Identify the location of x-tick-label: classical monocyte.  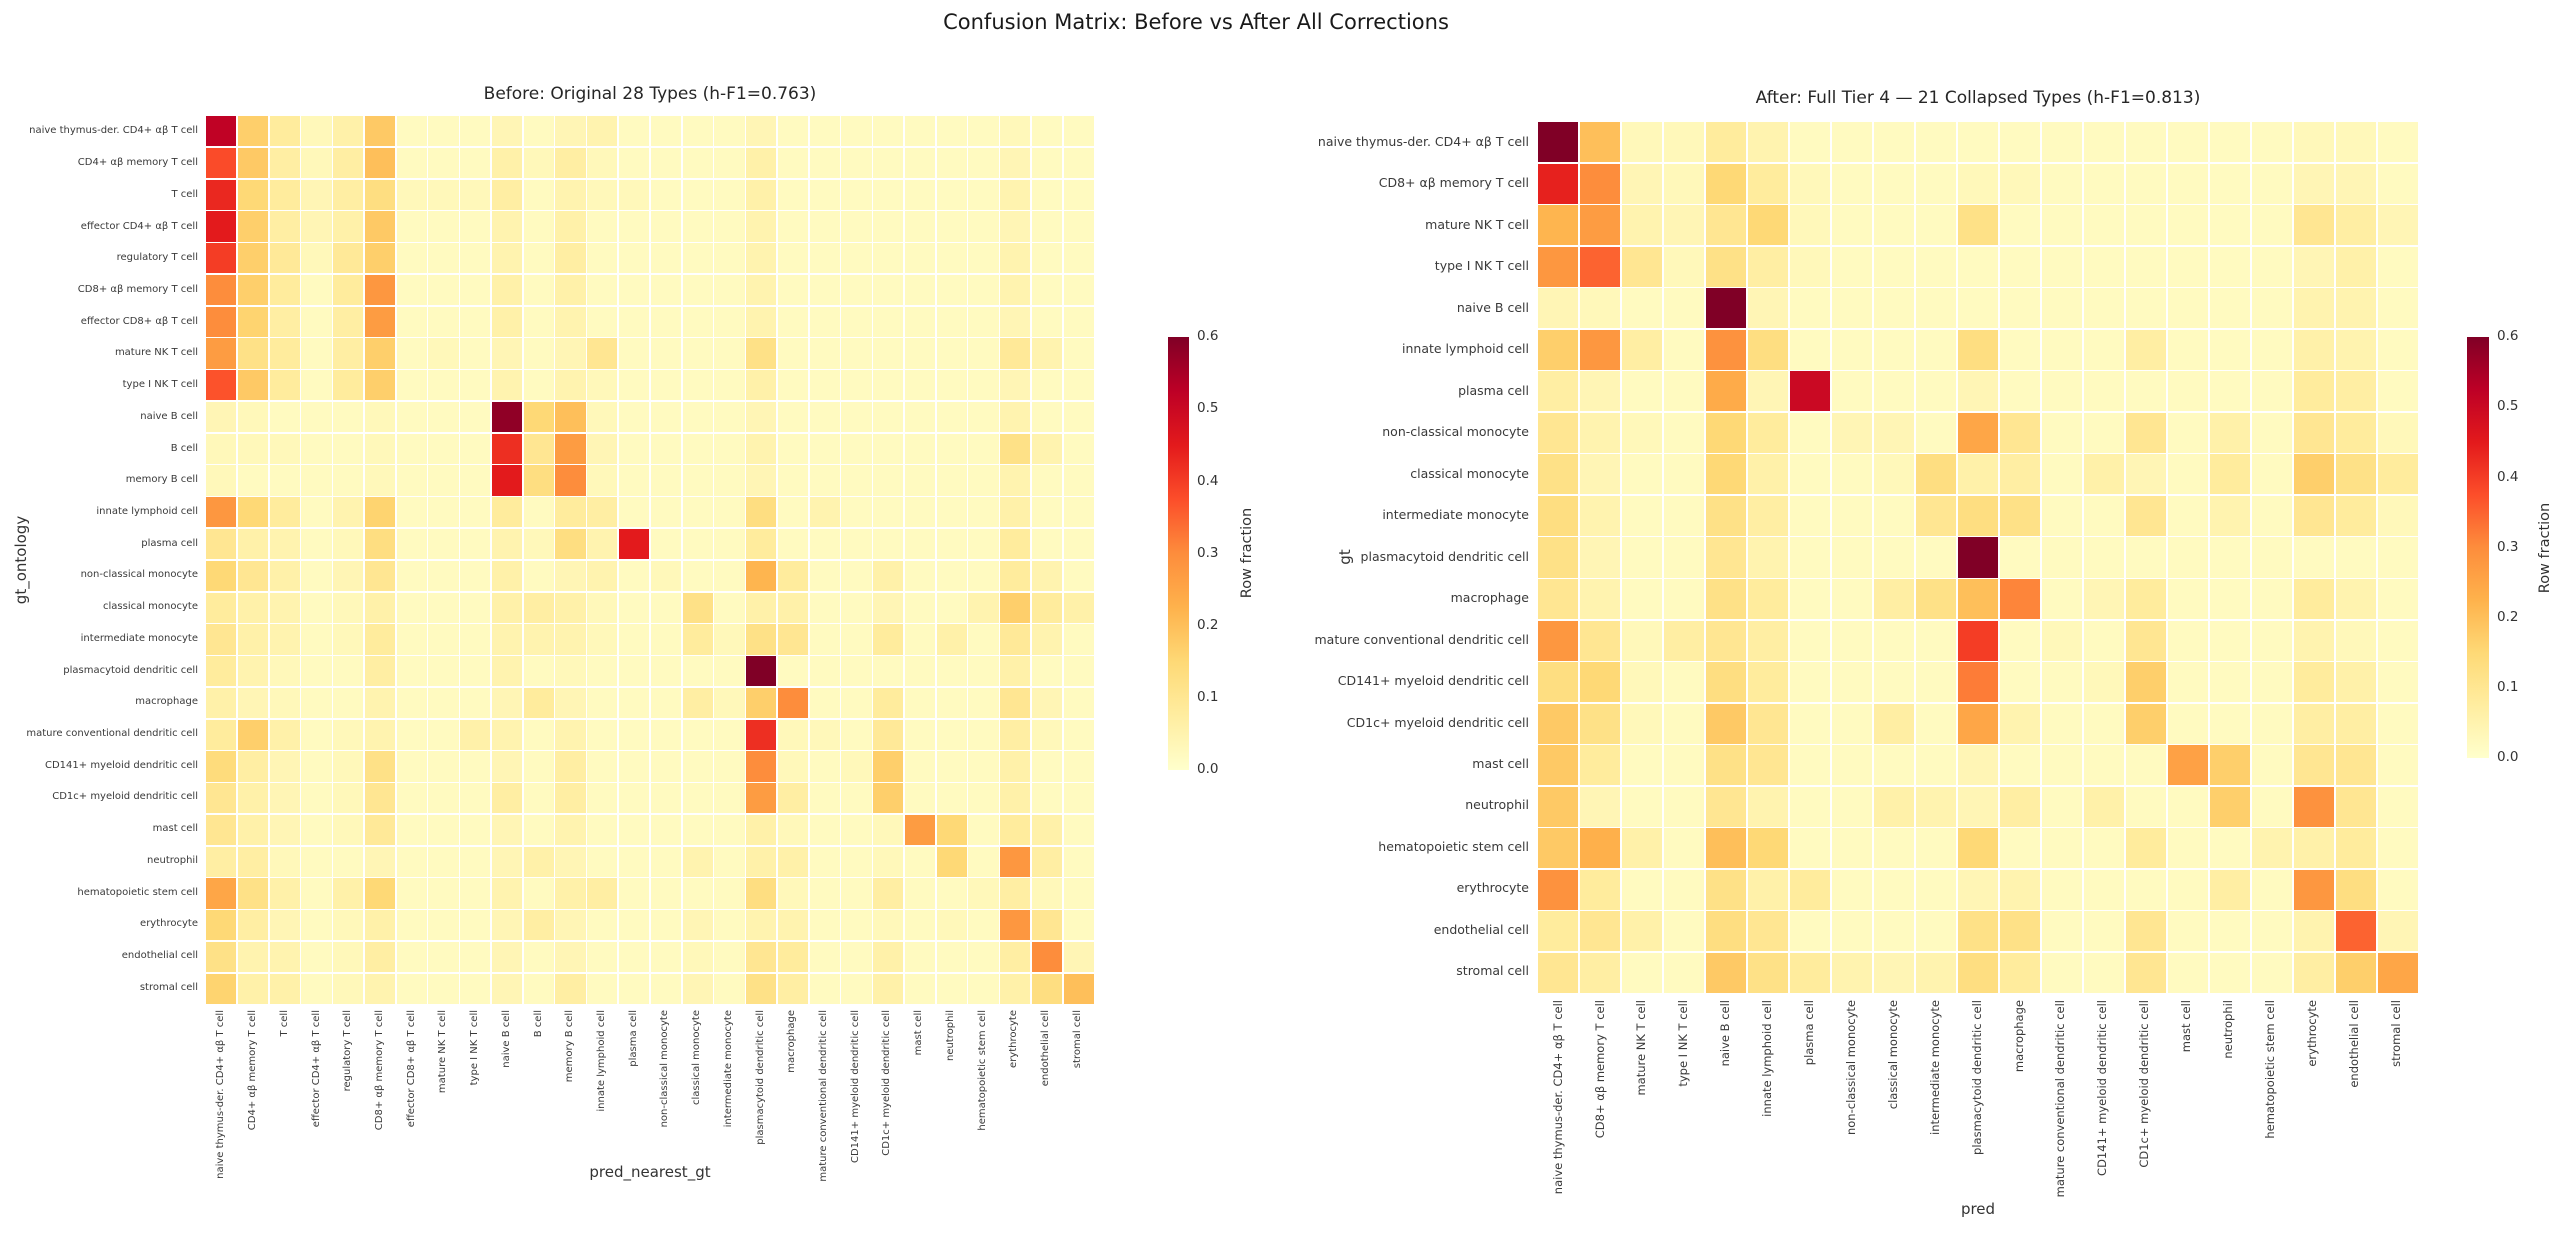
(1892, 1055).